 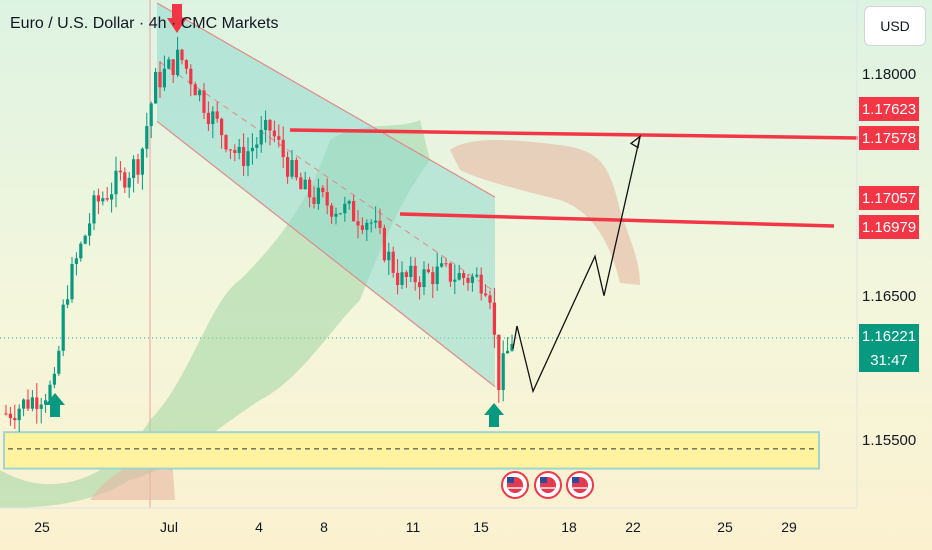 I want to click on date-label-6: 15, so click(x=481, y=527).